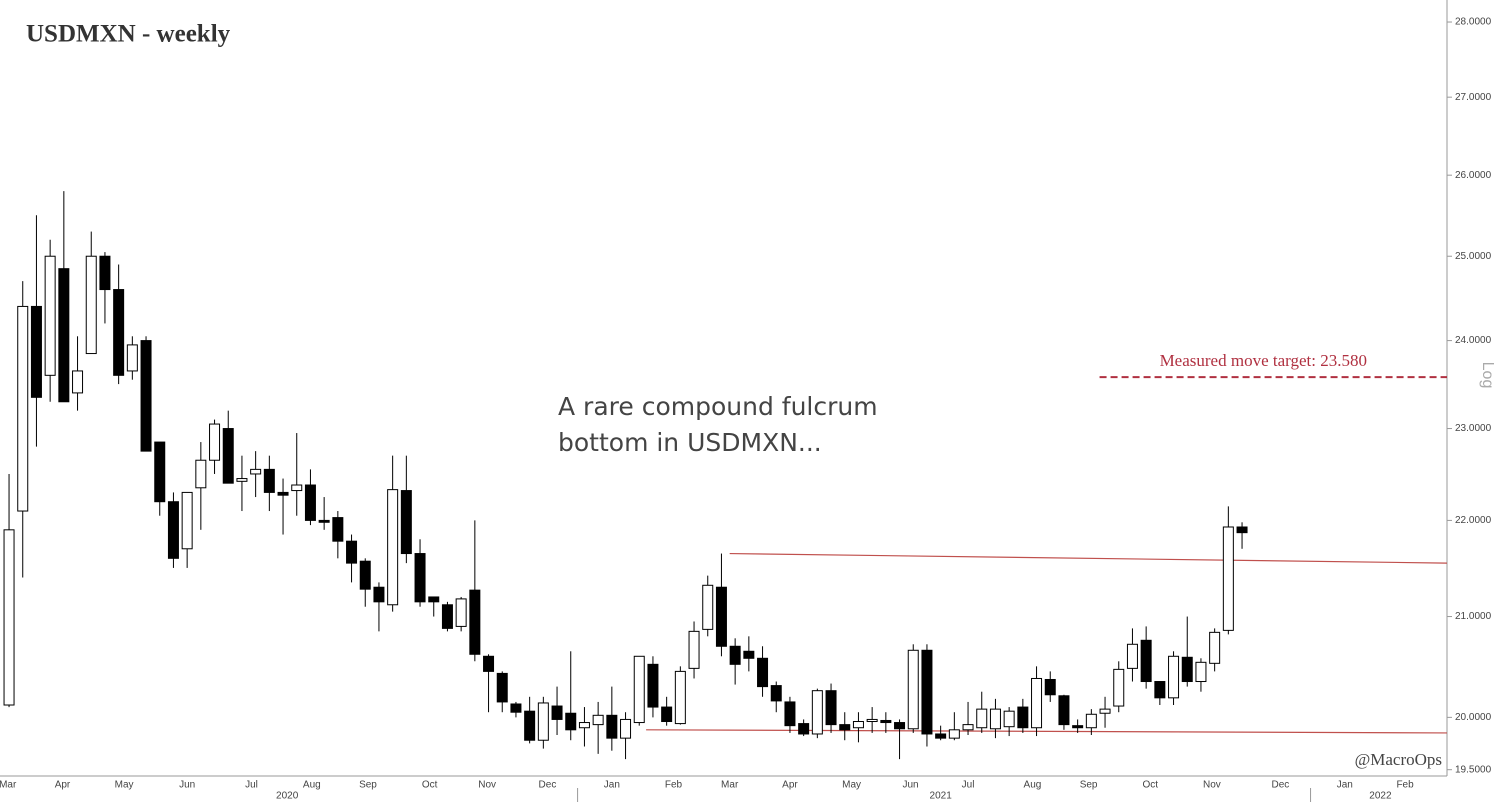  What do you see at coordinates (1473, 616) in the screenshot?
I see `y-tick-label: 21.0000` at bounding box center [1473, 616].